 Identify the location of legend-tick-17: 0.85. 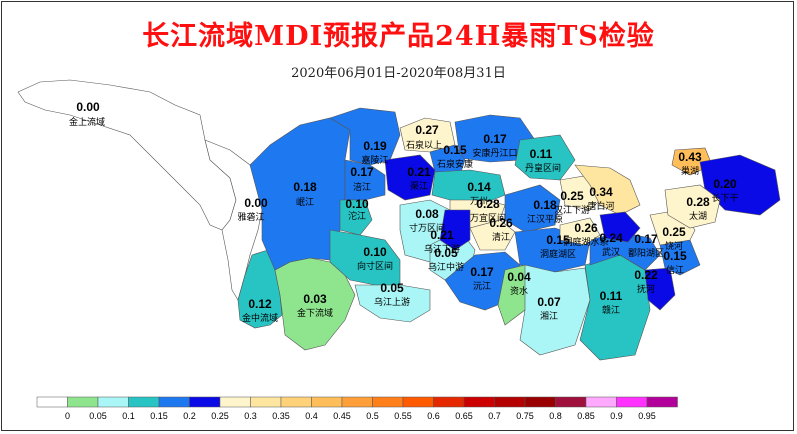
(586, 416).